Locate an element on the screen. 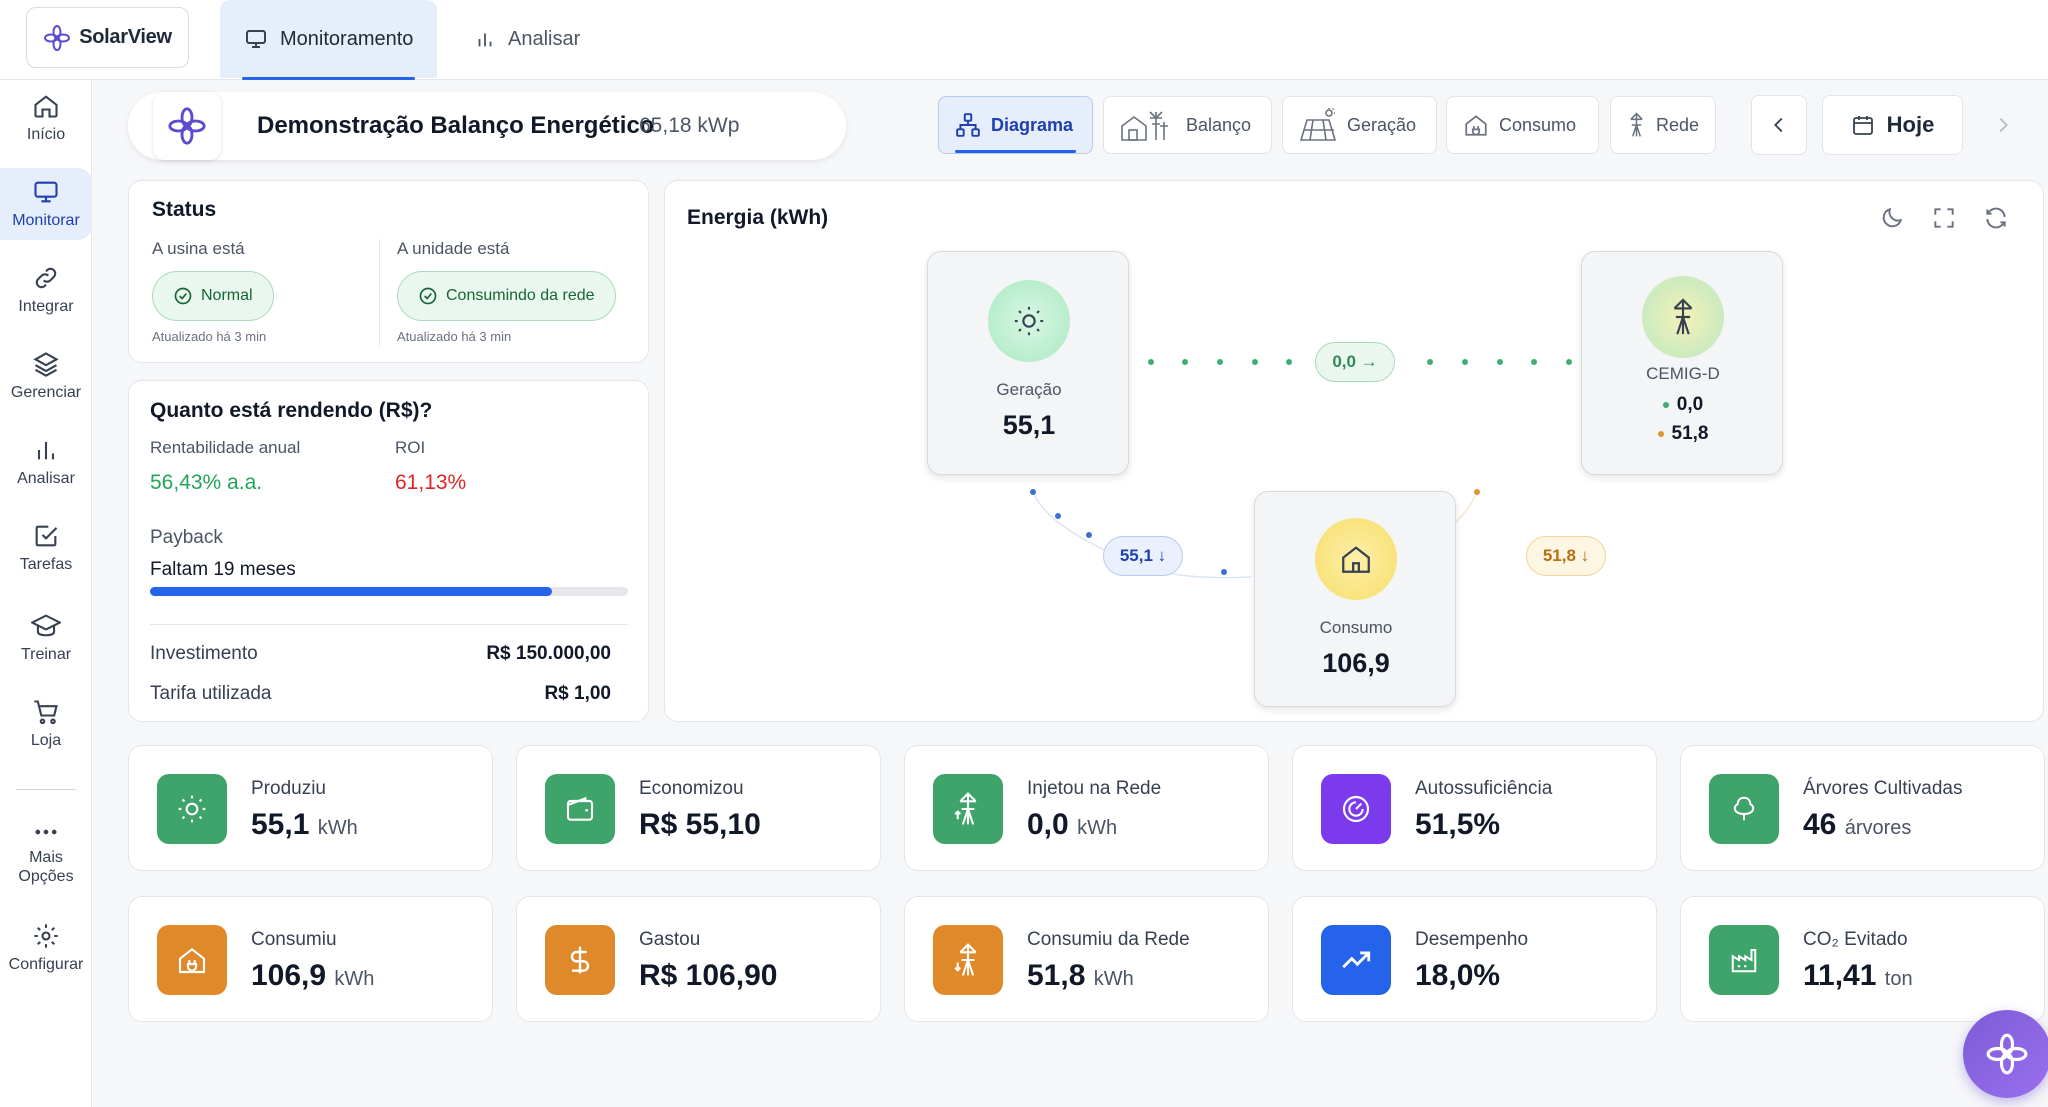  stat-value: 106,9 kWh is located at coordinates (313, 975).